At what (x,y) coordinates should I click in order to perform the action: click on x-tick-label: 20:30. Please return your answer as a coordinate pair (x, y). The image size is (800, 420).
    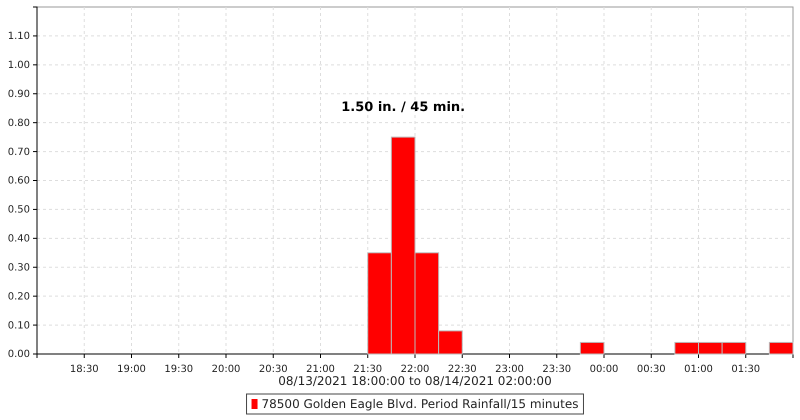
    Looking at the image, I should click on (273, 369).